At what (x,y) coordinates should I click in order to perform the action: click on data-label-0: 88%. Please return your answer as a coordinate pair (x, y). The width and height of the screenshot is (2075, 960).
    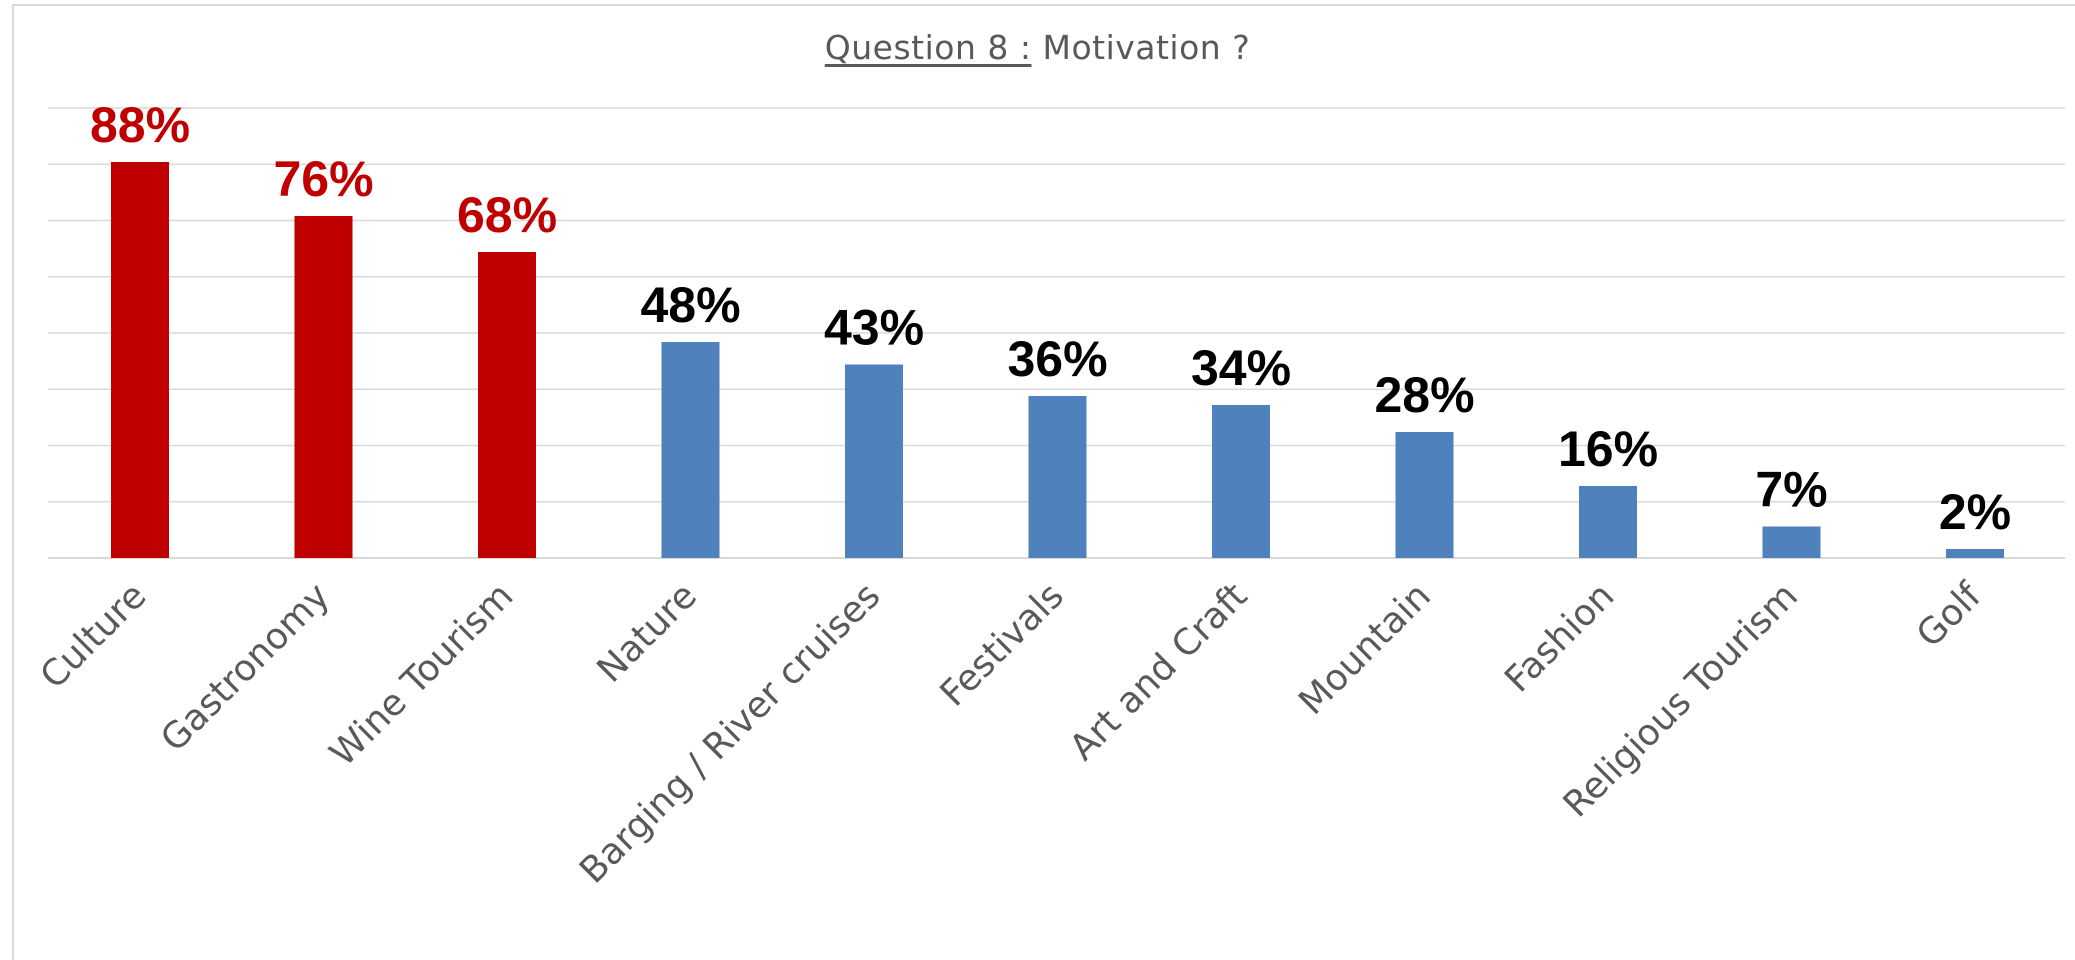
    Looking at the image, I should click on (140, 125).